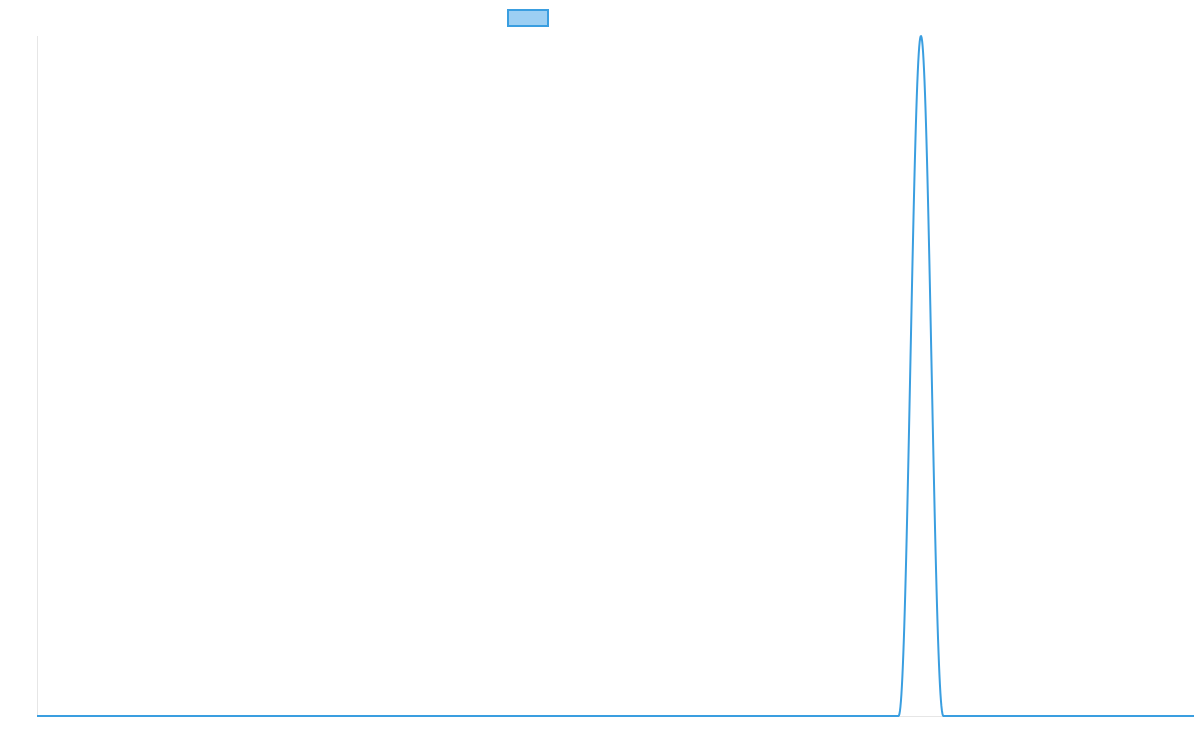 Image resolution: width=1200 pixels, height=750 pixels. I want to click on legend, so click(528, 18).